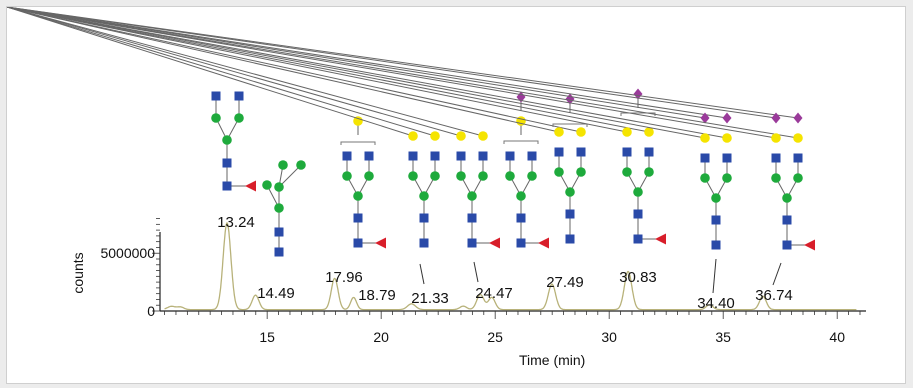 Image resolution: width=913 pixels, height=388 pixels. I want to click on peak-label: 13.24, so click(236, 222).